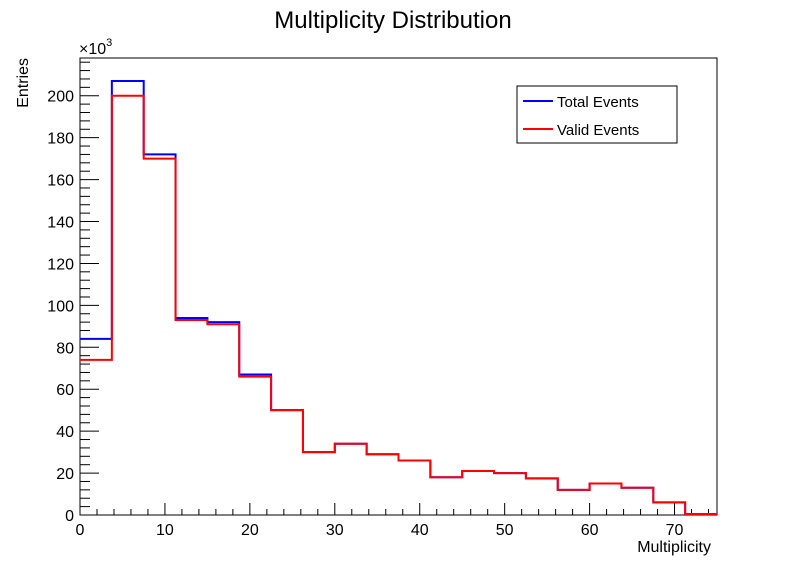 The image size is (796, 572). What do you see at coordinates (590, 530) in the screenshot?
I see `x-tick-label: 60` at bounding box center [590, 530].